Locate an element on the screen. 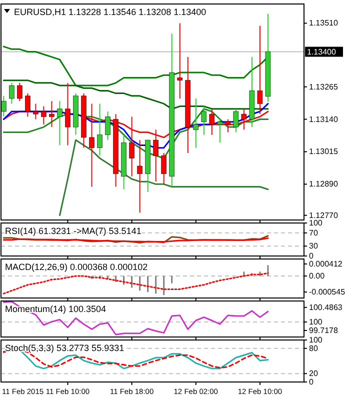 The height and width of the screenshot is (400, 350). y-tick-label: 1.13015 is located at coordinates (323, 151).